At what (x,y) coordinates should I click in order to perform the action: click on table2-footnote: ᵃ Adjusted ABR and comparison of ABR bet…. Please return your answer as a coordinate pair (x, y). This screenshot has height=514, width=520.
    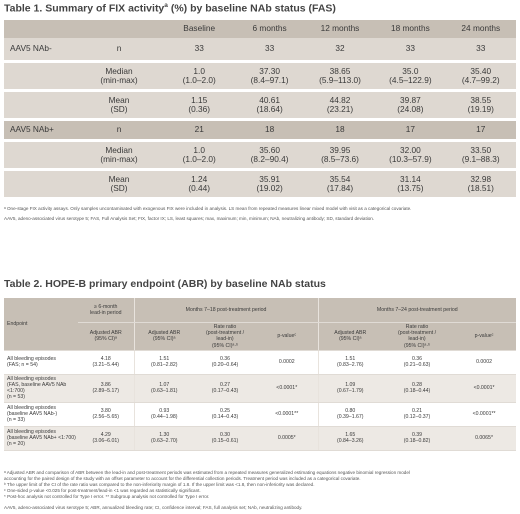
    Looking at the image, I should click on (207, 472).